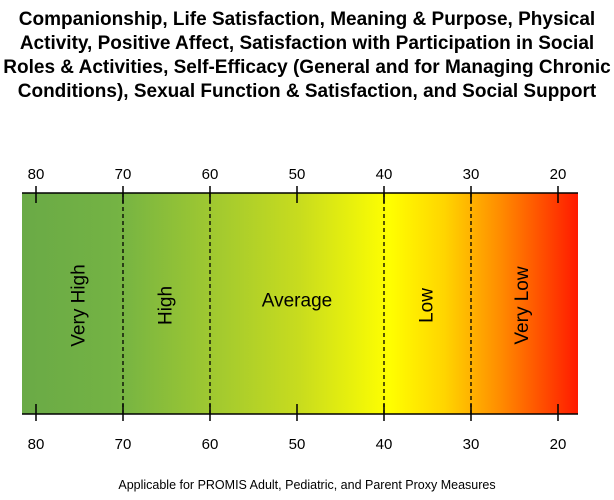  I want to click on band-label: Low, so click(427, 305).